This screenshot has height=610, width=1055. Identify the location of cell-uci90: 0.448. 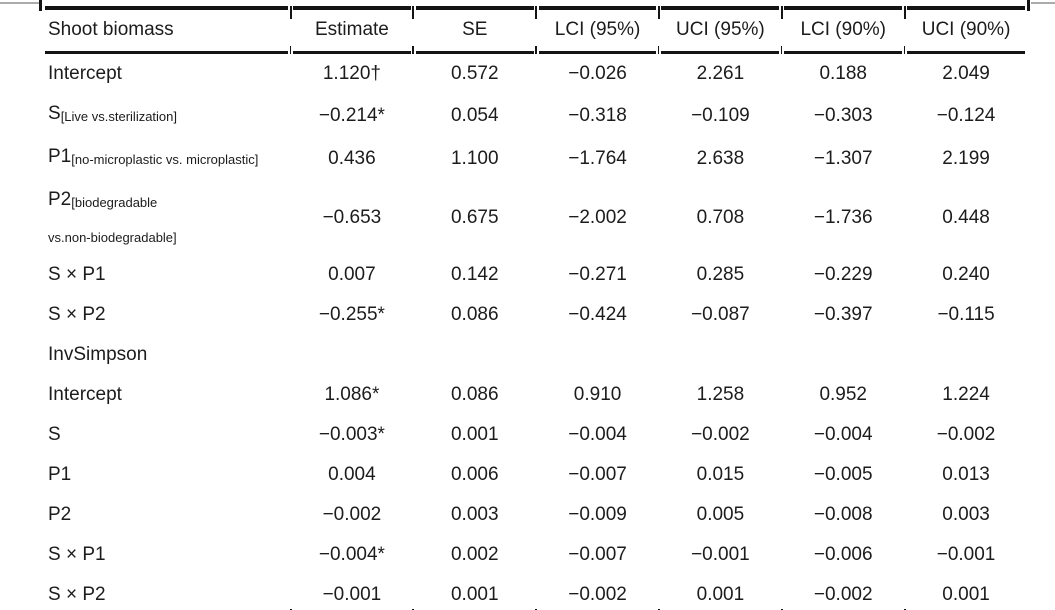
(966, 217).